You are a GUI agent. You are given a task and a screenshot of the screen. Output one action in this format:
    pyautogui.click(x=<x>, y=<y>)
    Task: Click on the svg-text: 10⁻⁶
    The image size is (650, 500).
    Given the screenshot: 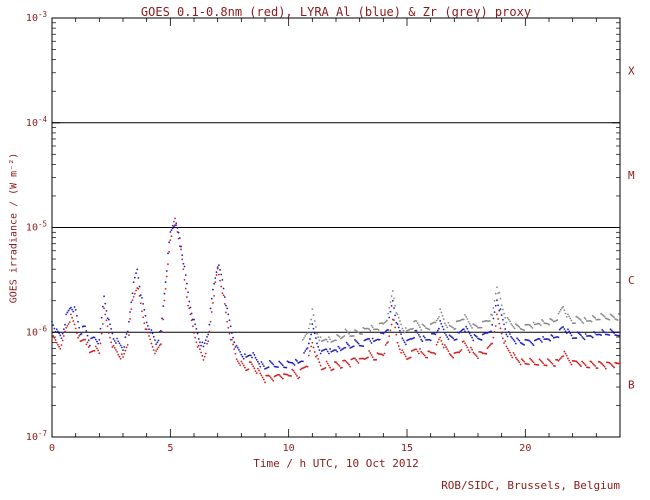 What is the action you would take?
    pyautogui.click(x=37, y=331)
    